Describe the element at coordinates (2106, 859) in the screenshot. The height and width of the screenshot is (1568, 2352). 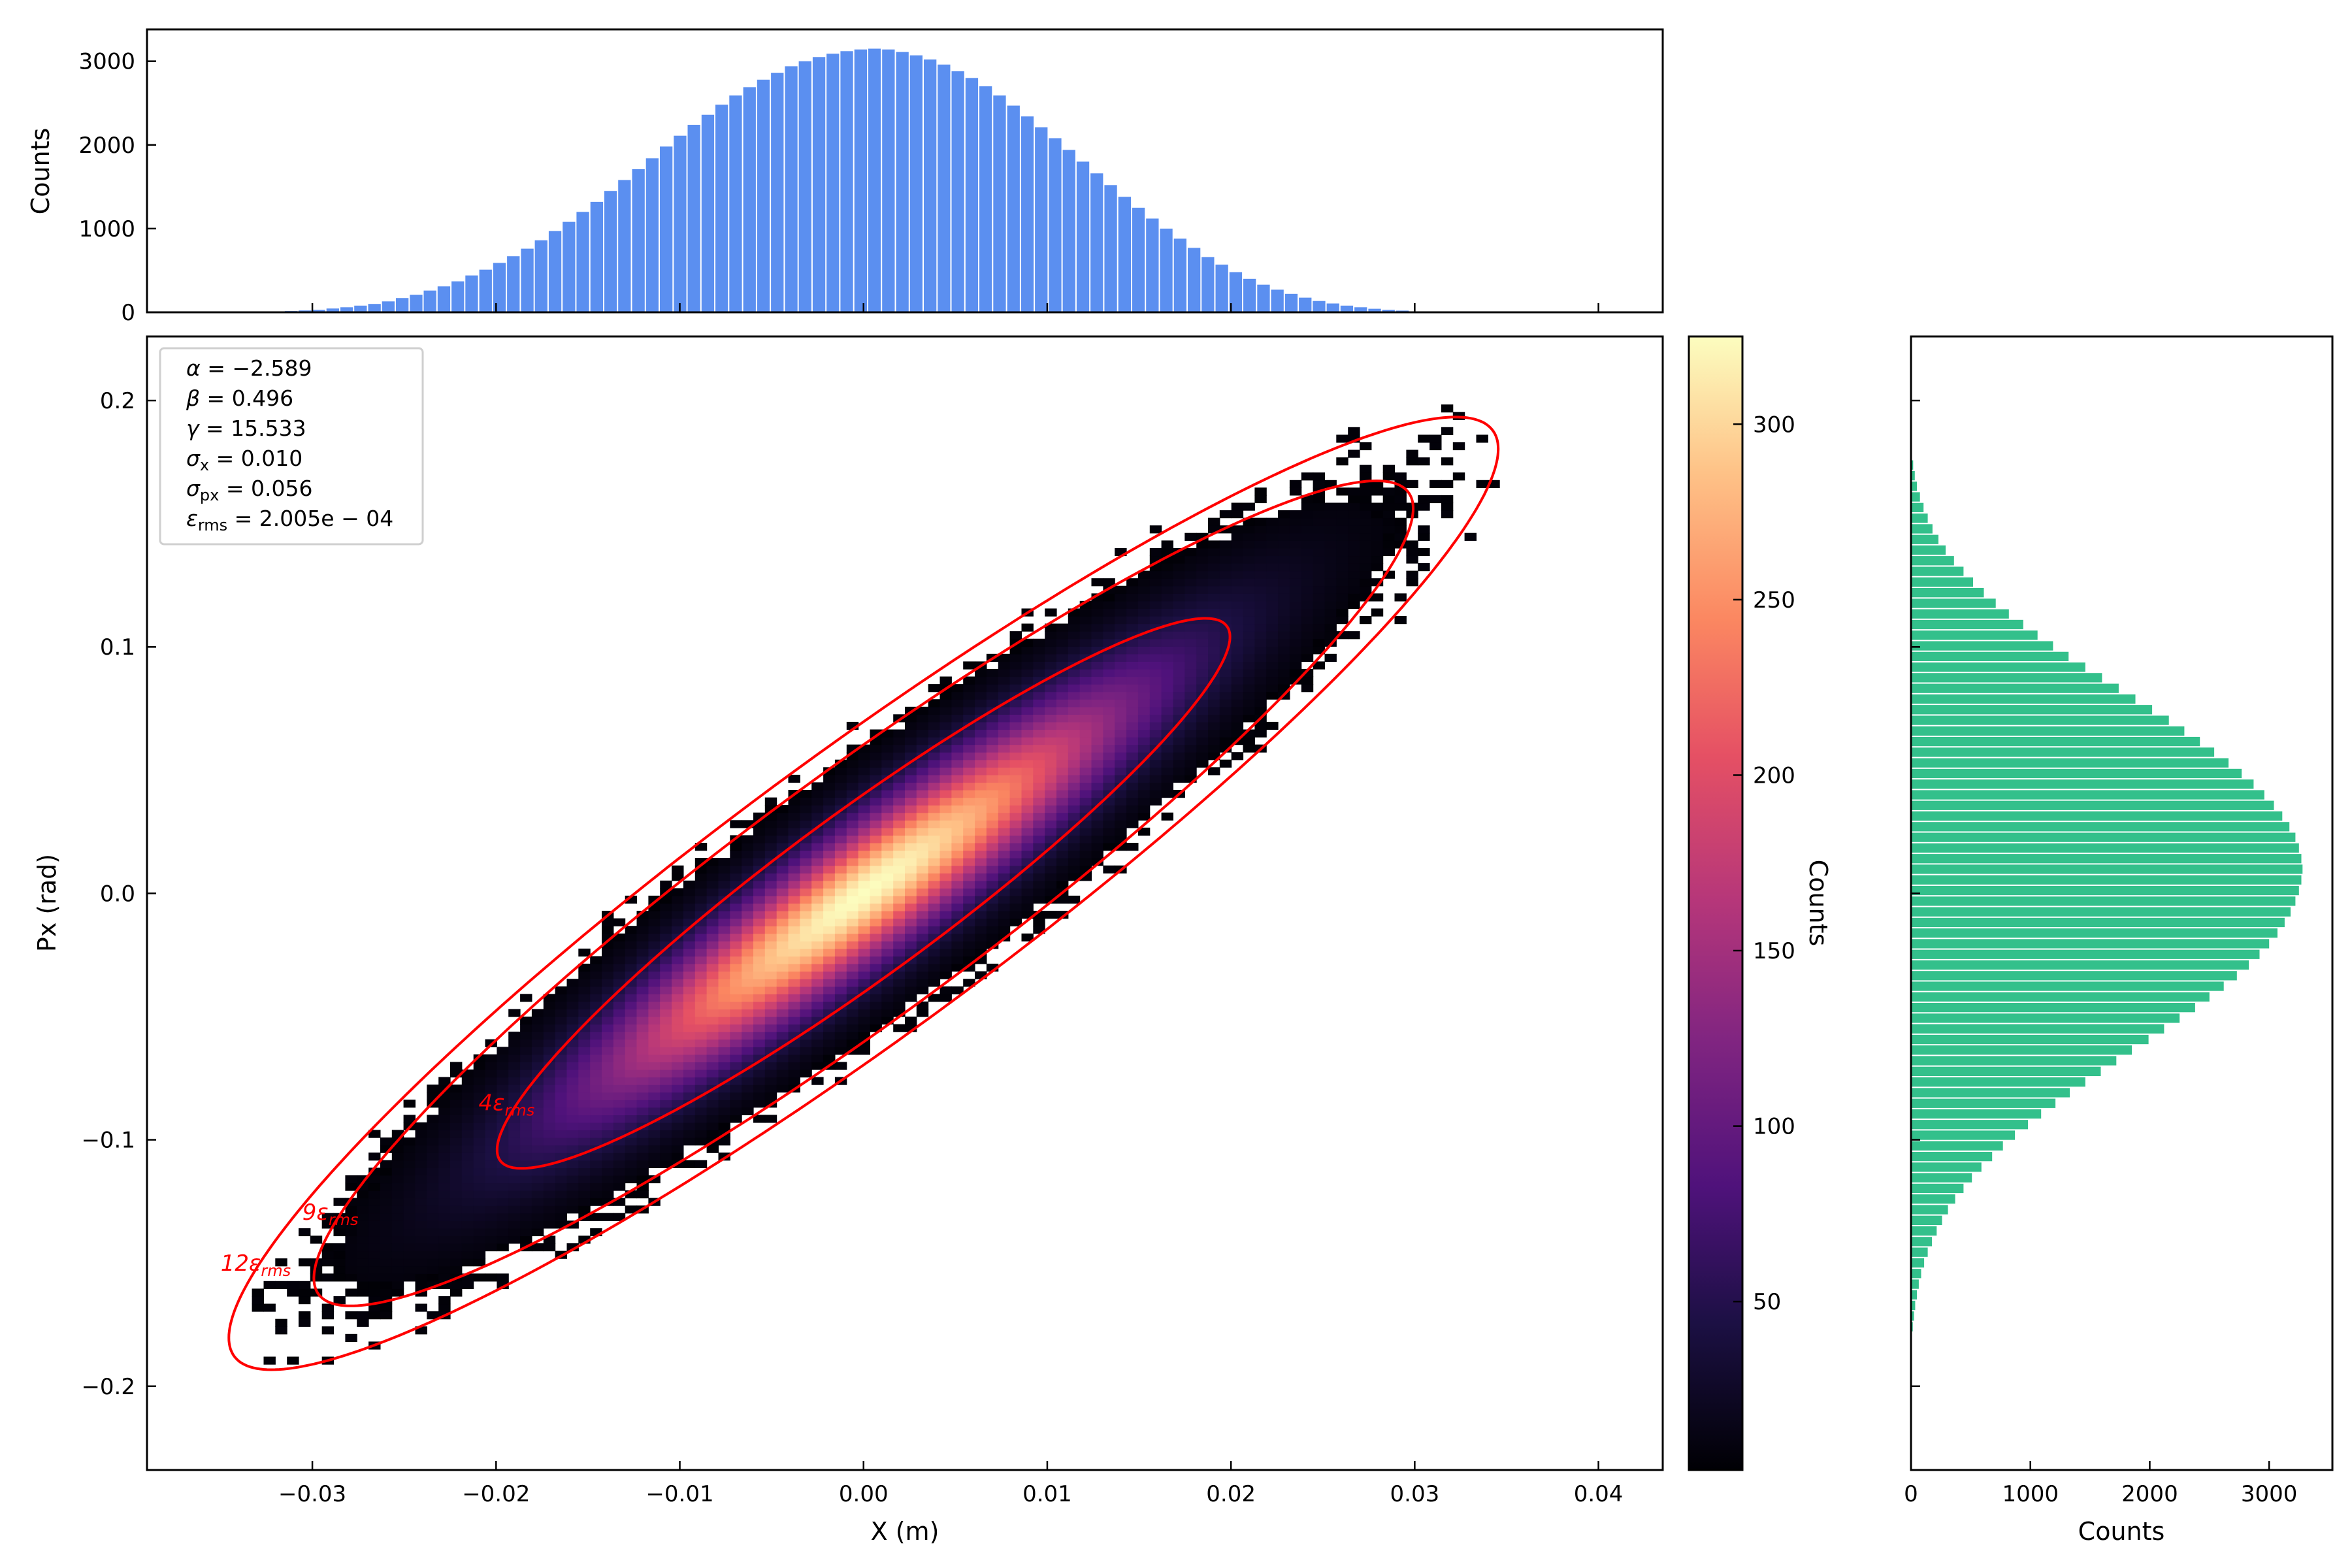
I see `right-histogram-bar` at that location.